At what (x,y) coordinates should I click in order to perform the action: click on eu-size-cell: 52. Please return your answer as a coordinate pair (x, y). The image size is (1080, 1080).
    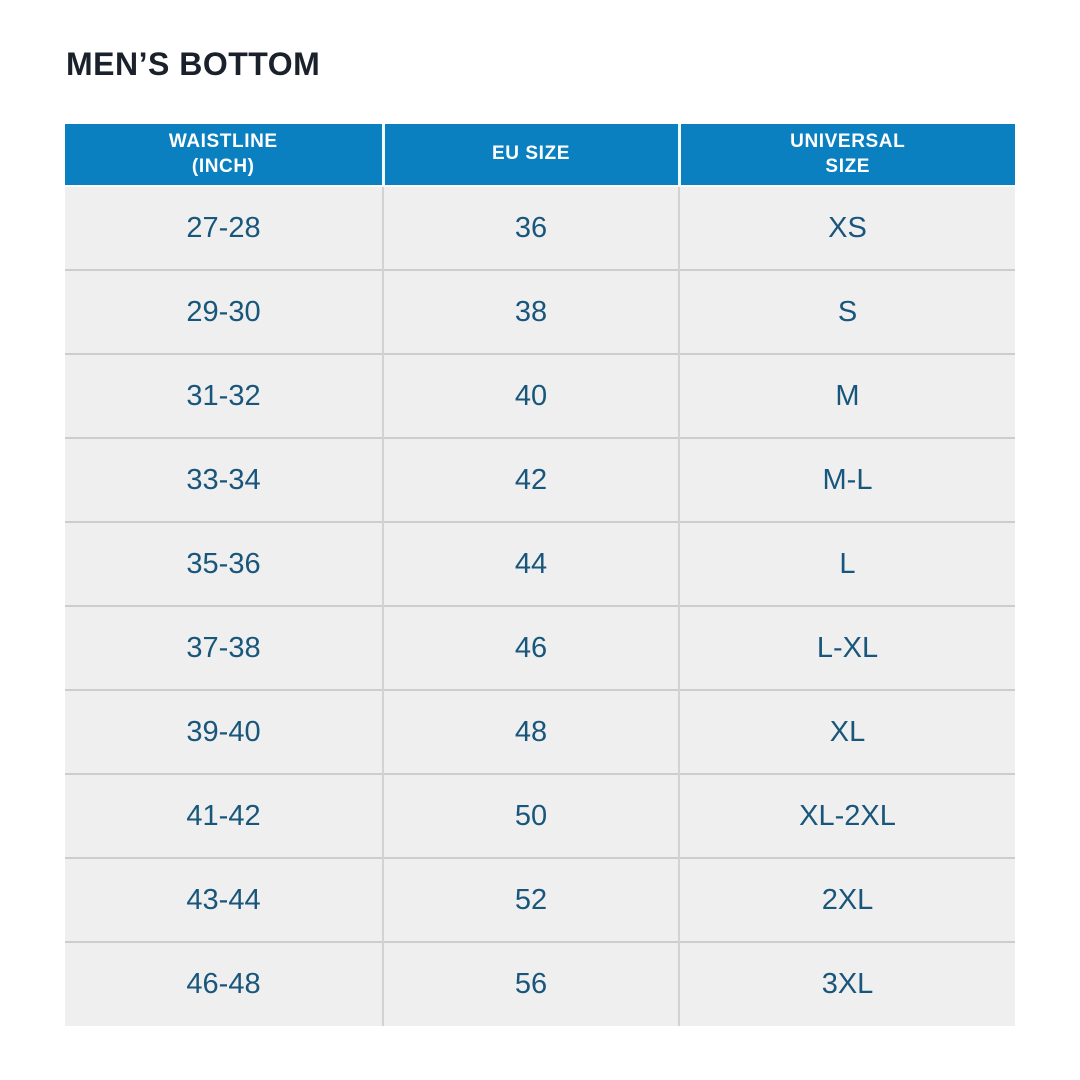
    Looking at the image, I should click on (530, 899).